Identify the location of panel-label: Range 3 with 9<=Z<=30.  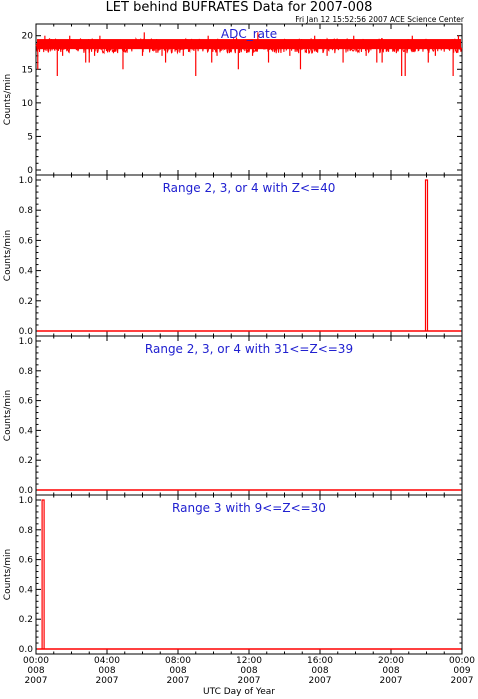
(249, 508).